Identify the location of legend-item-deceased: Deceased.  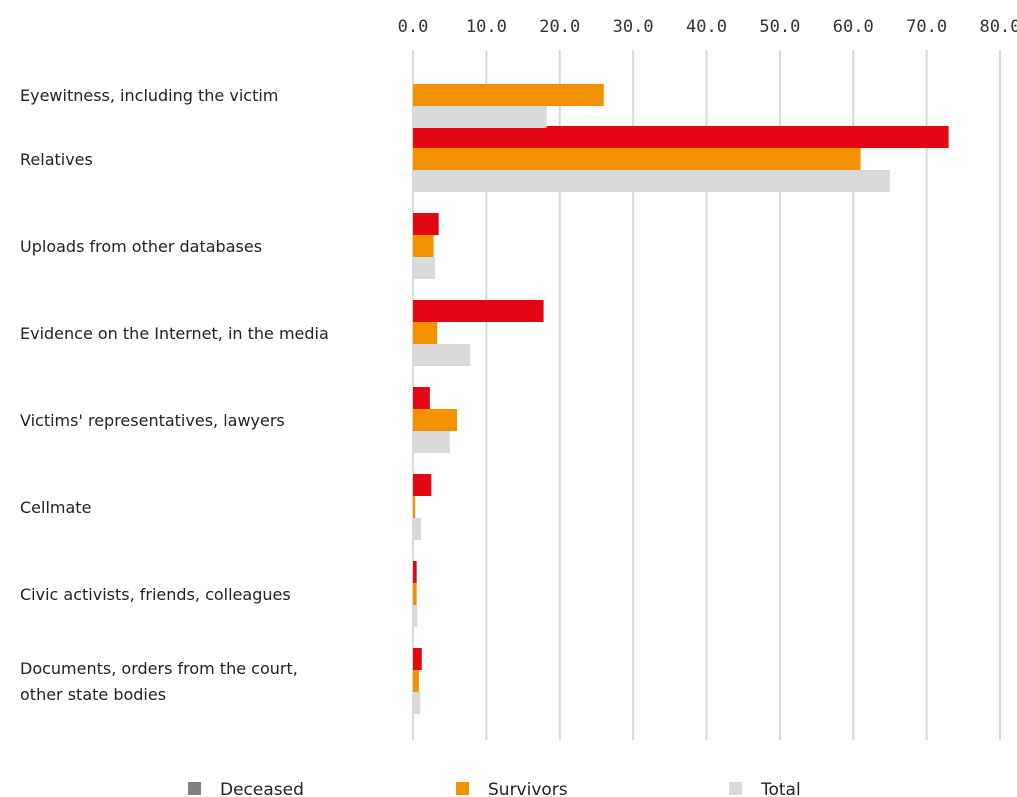
(246, 788).